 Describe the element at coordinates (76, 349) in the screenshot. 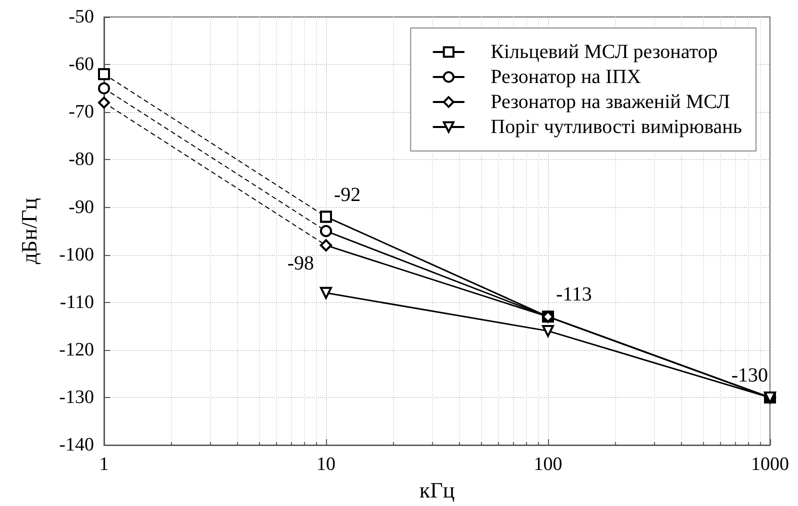

I see `y-tick-label: -120` at that location.